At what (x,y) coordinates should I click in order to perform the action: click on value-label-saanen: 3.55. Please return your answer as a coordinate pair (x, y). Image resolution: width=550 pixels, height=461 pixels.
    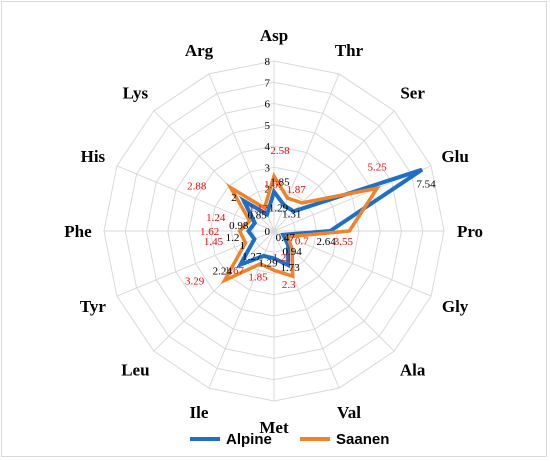
    Looking at the image, I should click on (344, 242).